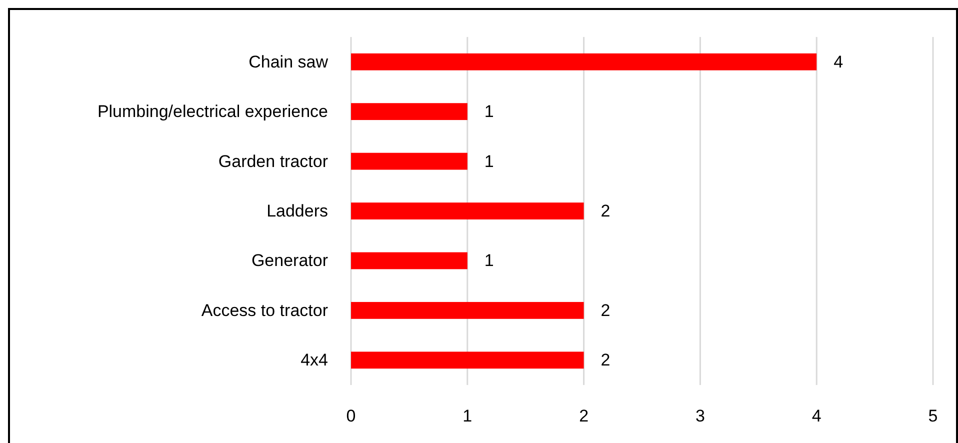 The height and width of the screenshot is (443, 958). Describe the element at coordinates (351, 416) in the screenshot. I see `x-tick-label: 0` at that location.